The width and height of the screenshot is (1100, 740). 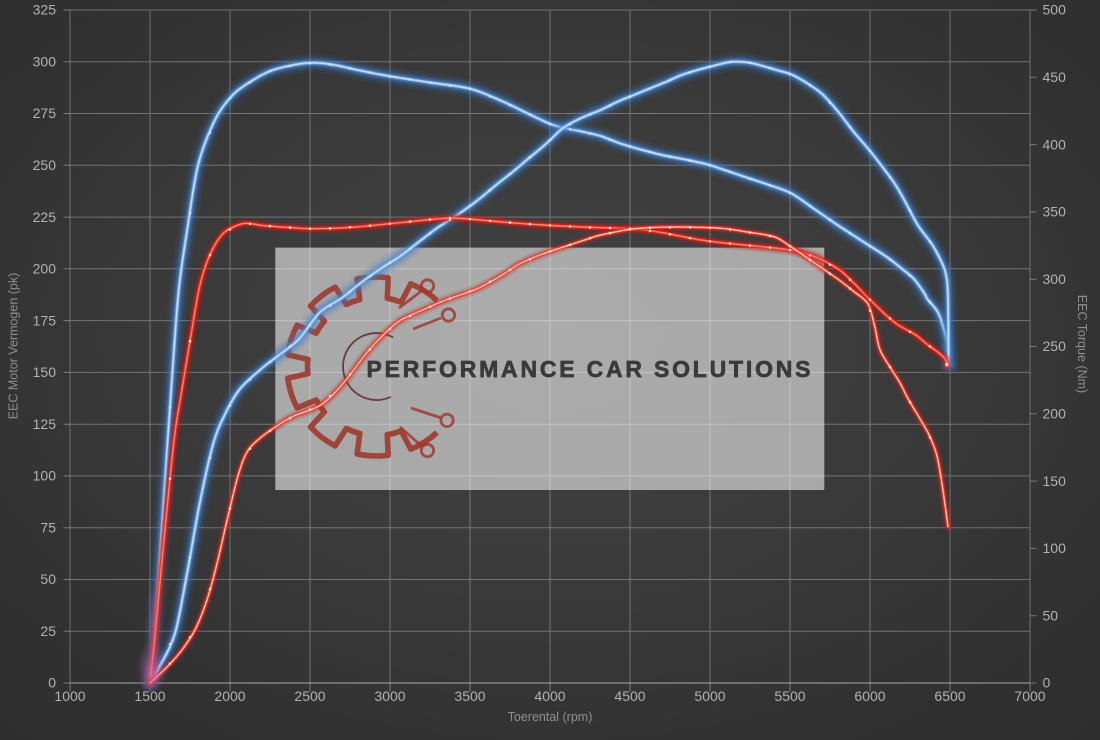 What do you see at coordinates (1029, 696) in the screenshot?
I see `svg-text: 7000` at bounding box center [1029, 696].